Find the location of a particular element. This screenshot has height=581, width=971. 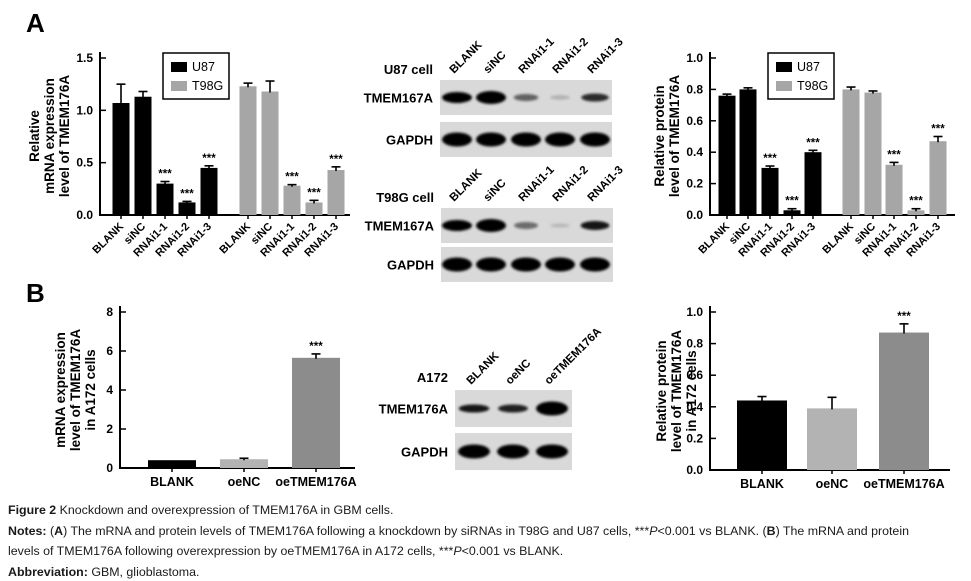

caption-text: A is located at coordinates (59, 530).